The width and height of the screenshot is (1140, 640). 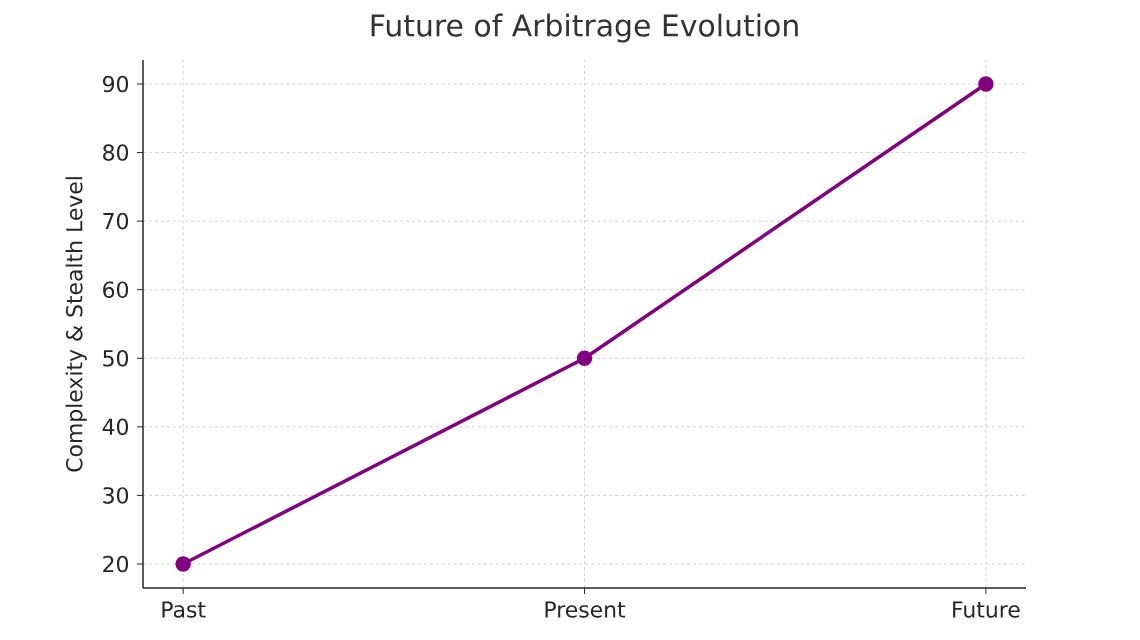 I want to click on x-tick-label: Past, so click(x=184, y=609).